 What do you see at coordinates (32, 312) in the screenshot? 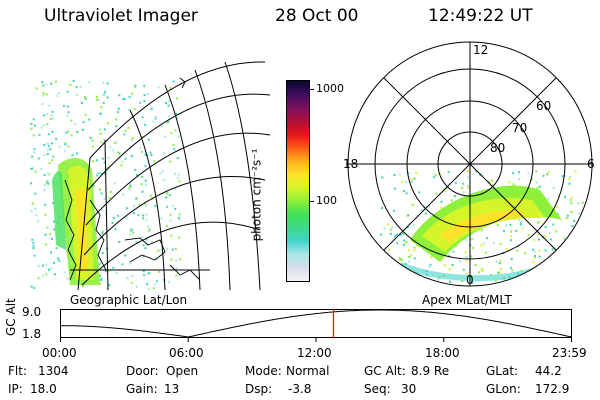
I see `timeline-ytick-high: 9.0` at bounding box center [32, 312].